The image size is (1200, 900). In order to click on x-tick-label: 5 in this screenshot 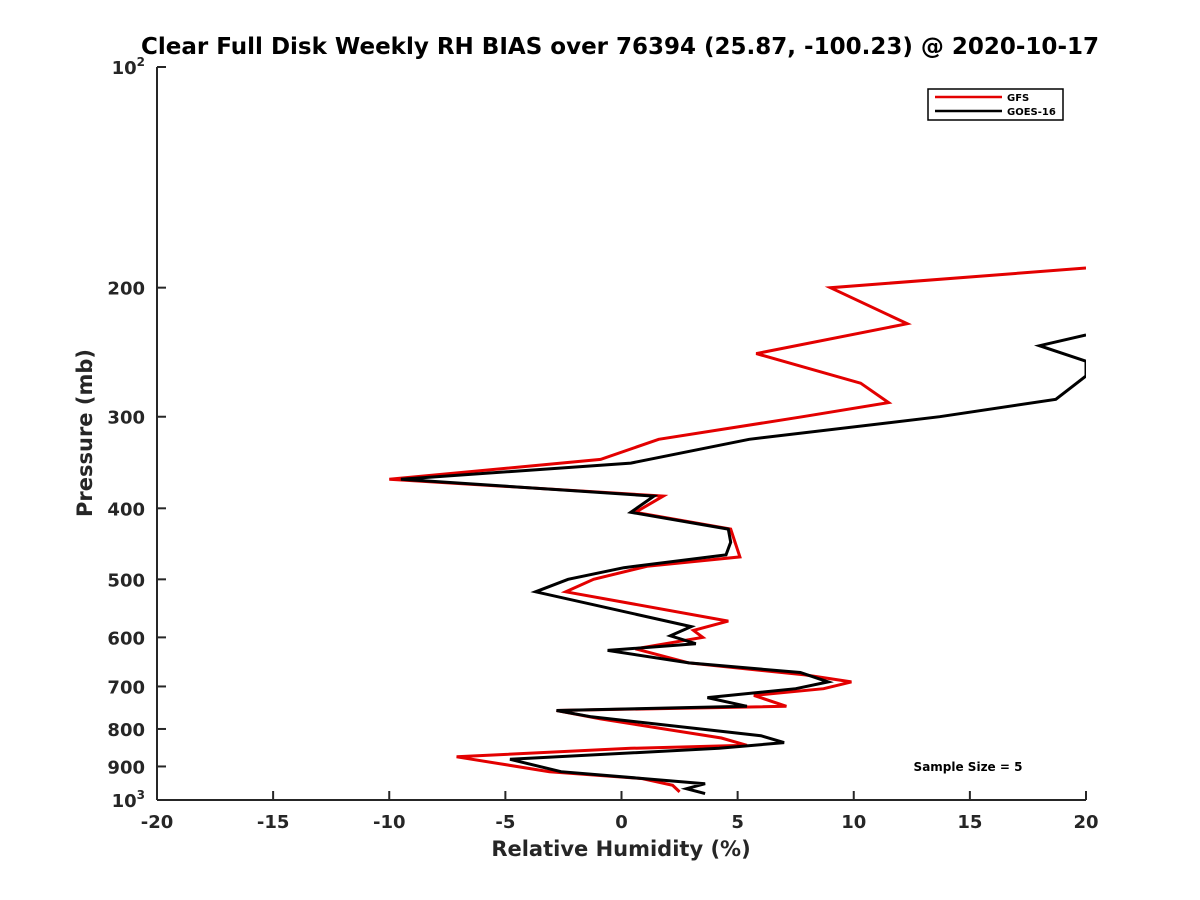, I will do `click(737, 822)`.